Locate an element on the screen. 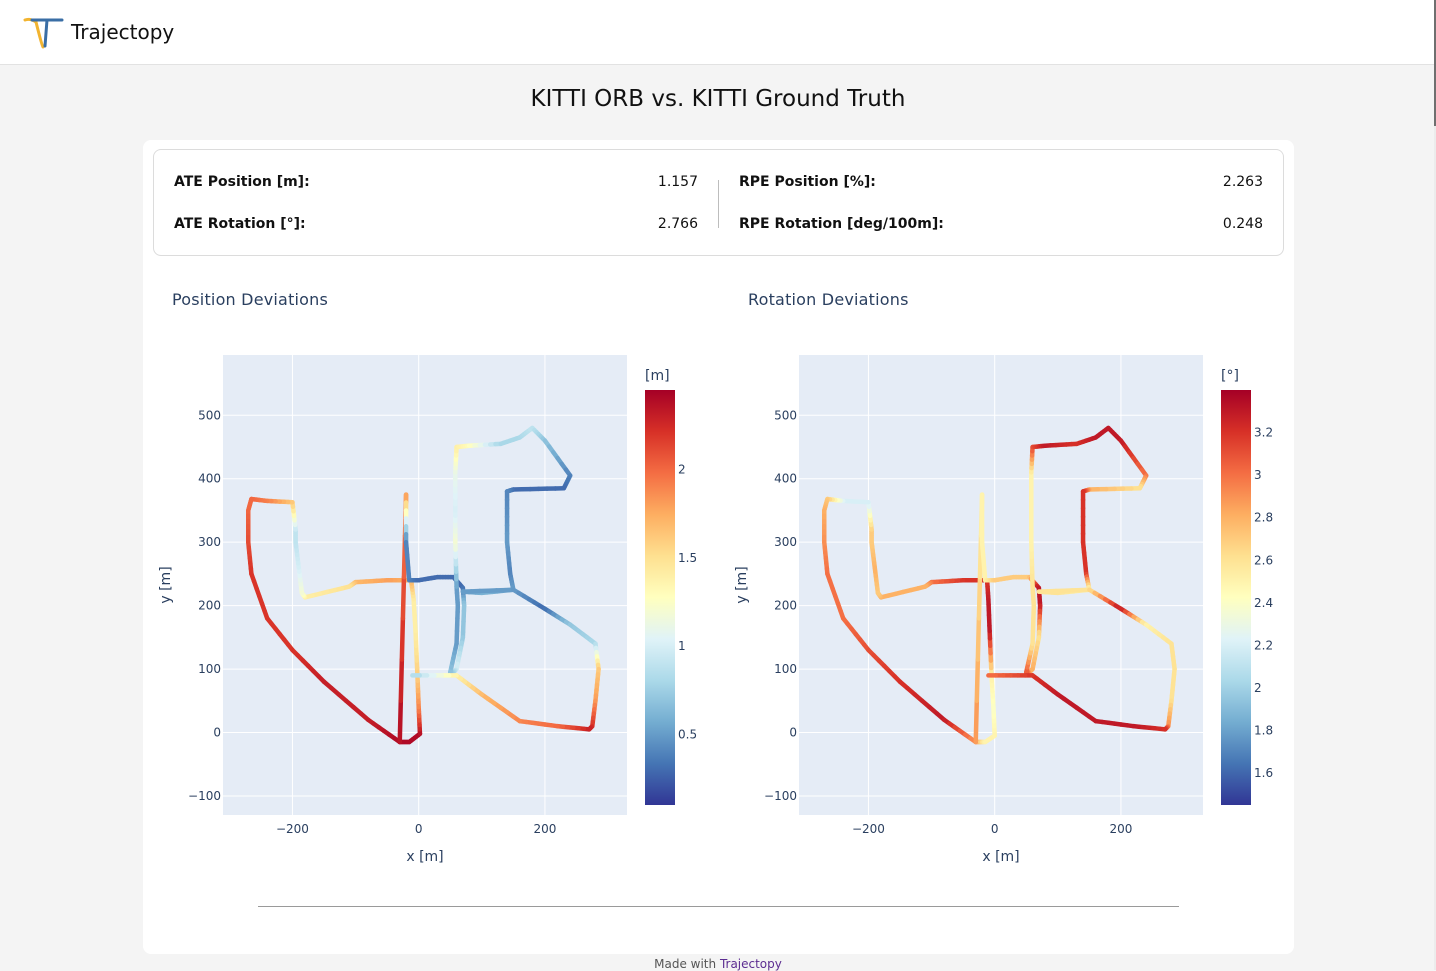 This screenshot has width=1436, height=971. colorbar-tick-label: 1.6 is located at coordinates (1263, 773).